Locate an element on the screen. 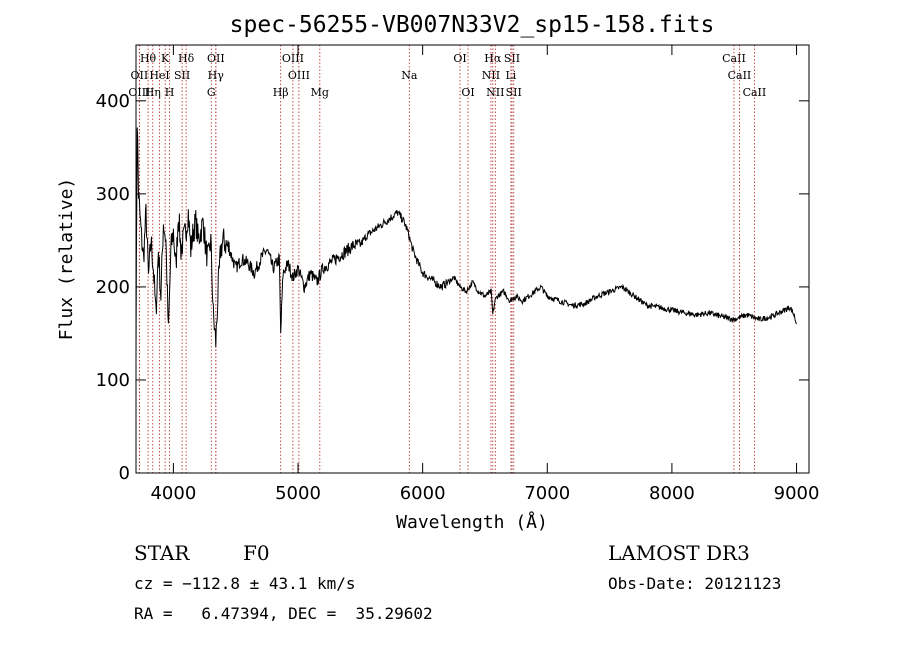  x-tick-label: 6000 is located at coordinates (423, 493).